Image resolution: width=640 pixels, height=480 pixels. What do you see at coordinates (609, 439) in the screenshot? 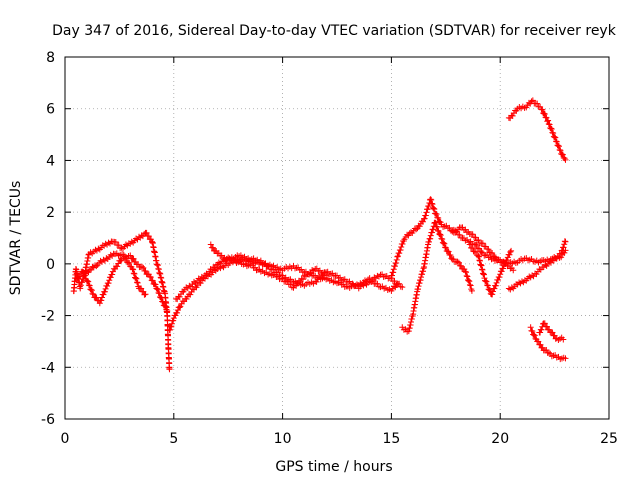
I see `x-tick-label: 25` at bounding box center [609, 439].